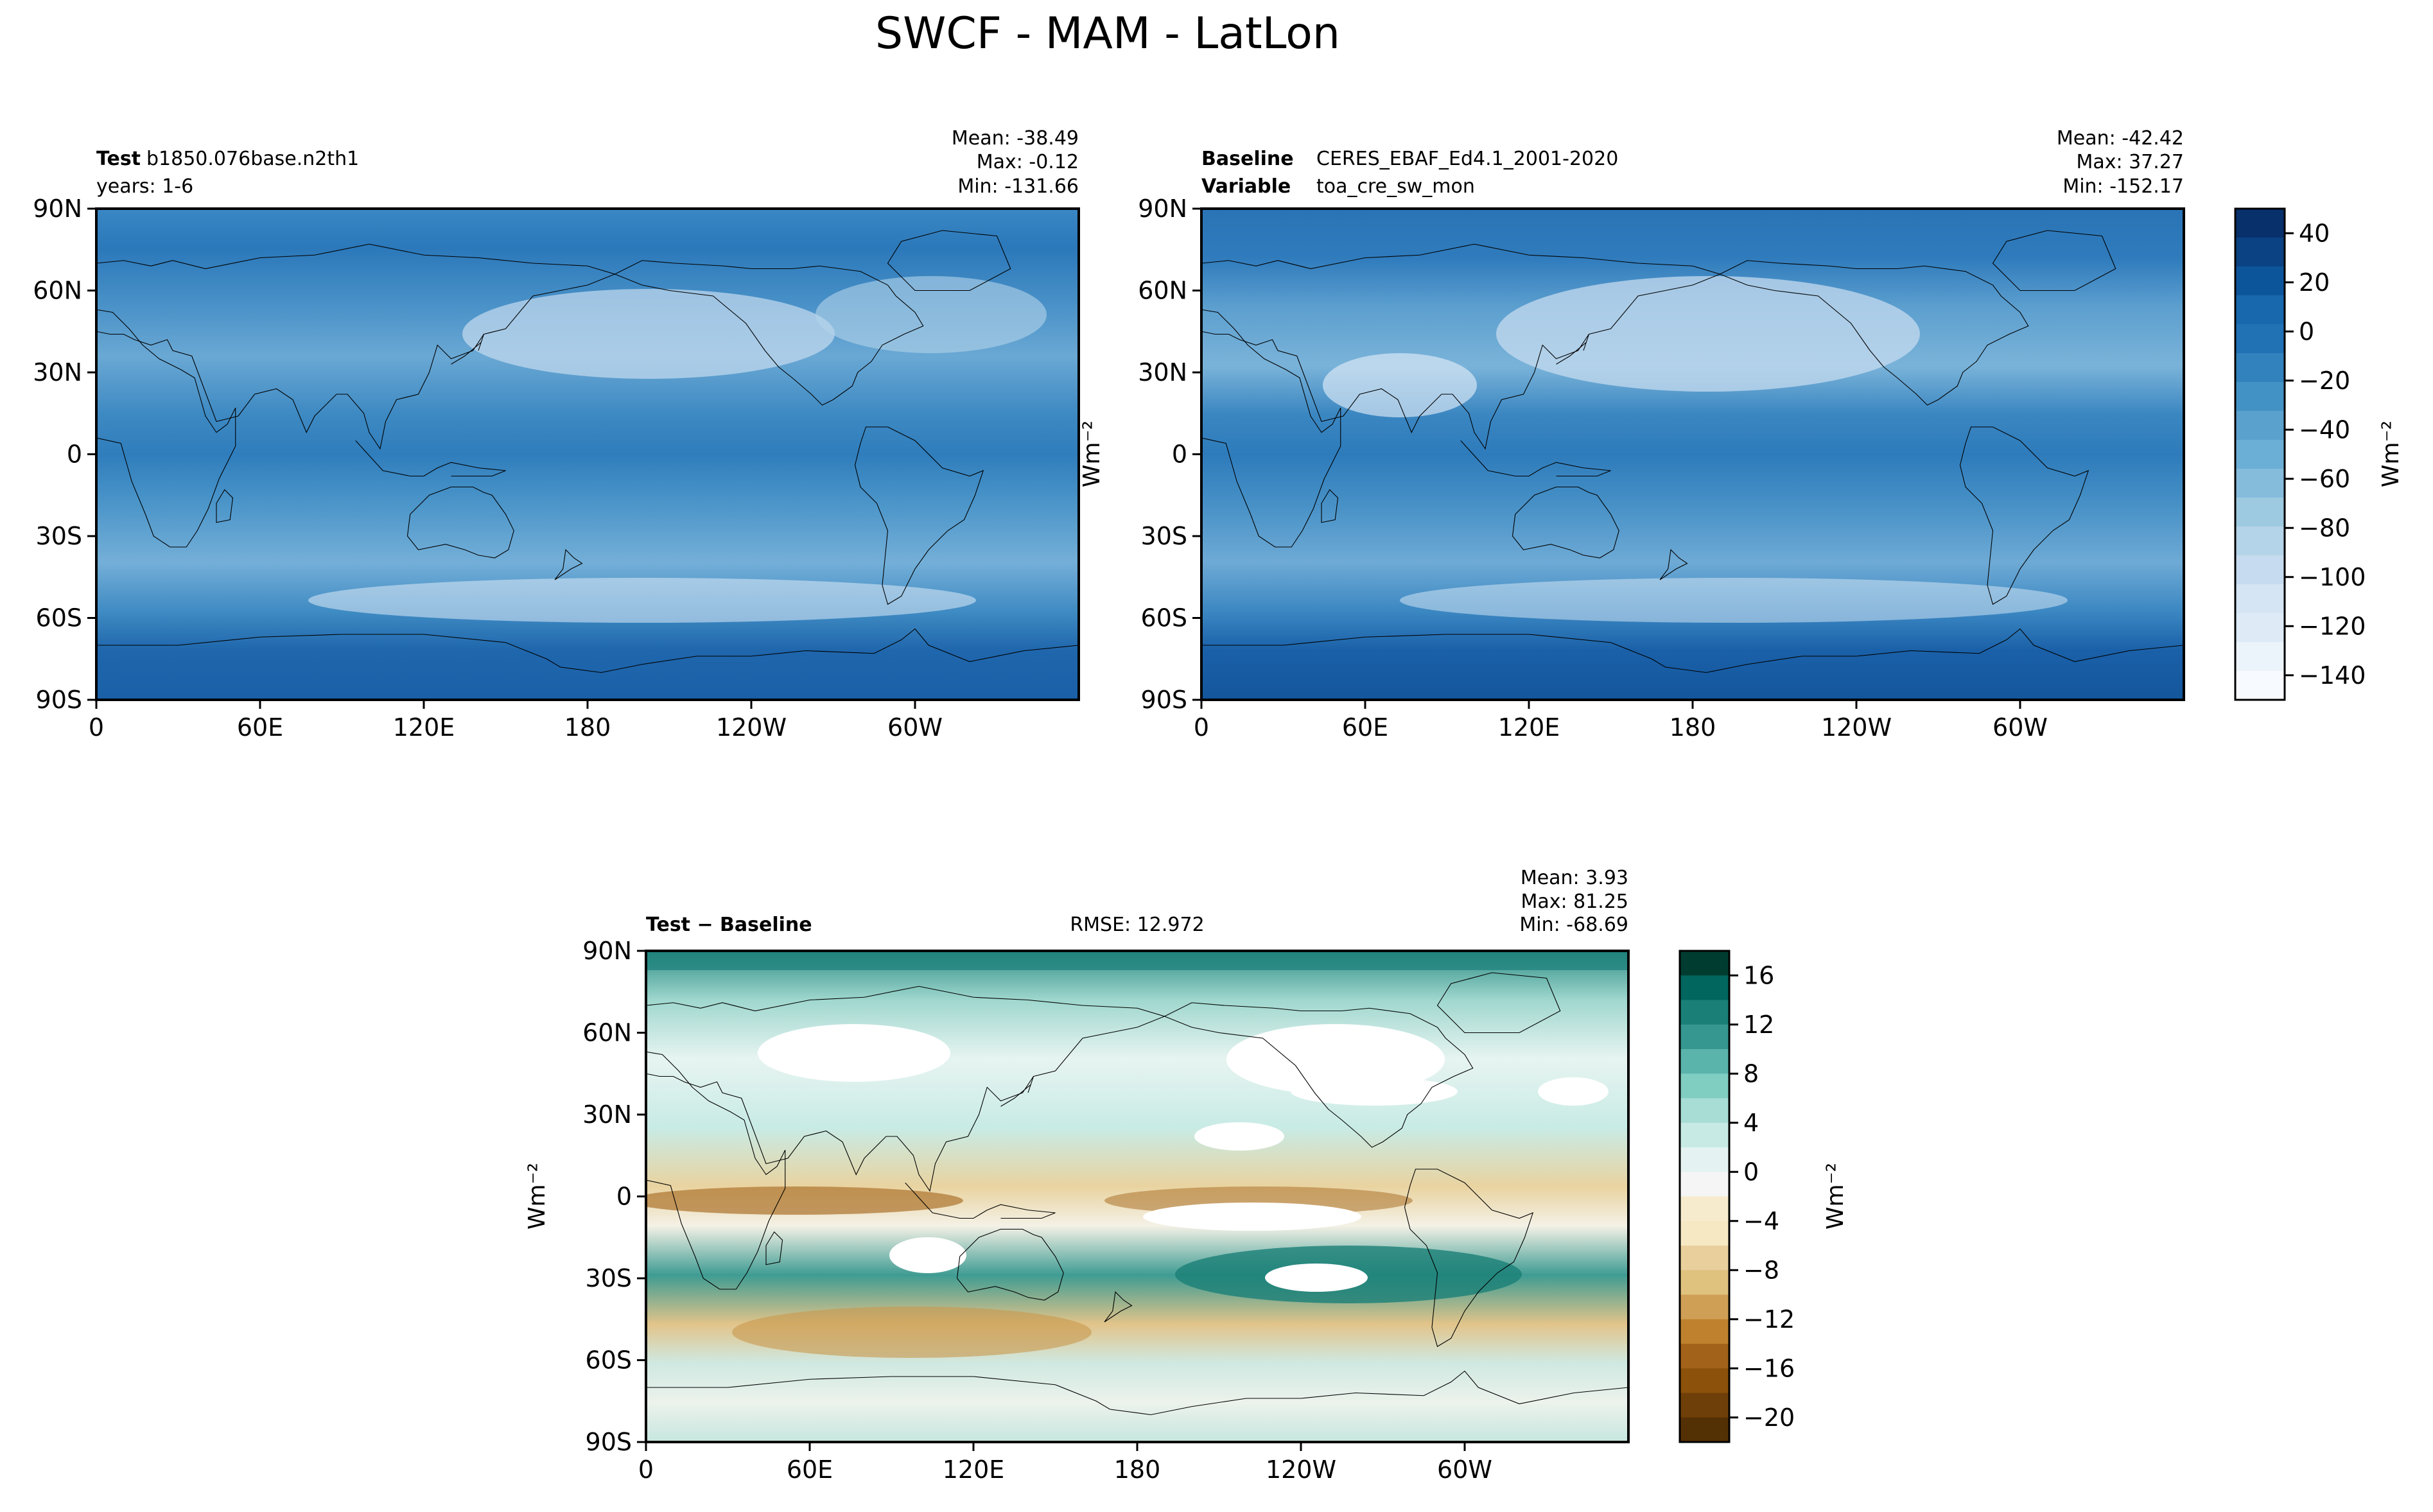  I want to click on diff-label: Test − Baseline, so click(729, 925).